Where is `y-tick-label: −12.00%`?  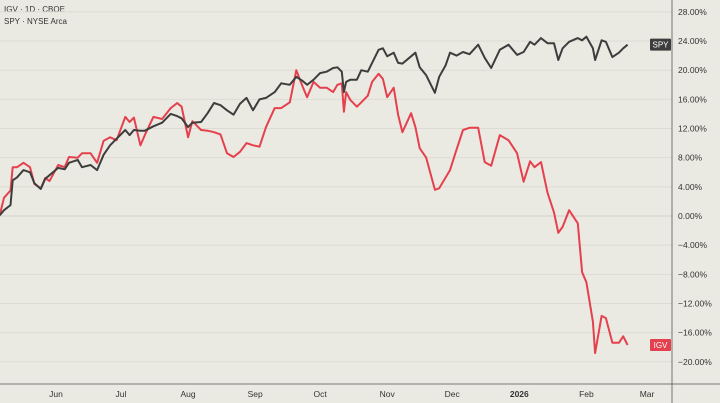
y-tick-label: −12.00% is located at coordinates (695, 303).